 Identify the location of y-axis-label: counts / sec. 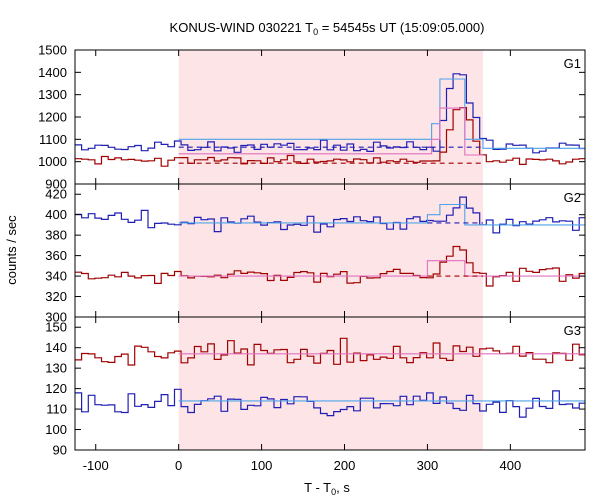
(11, 250).